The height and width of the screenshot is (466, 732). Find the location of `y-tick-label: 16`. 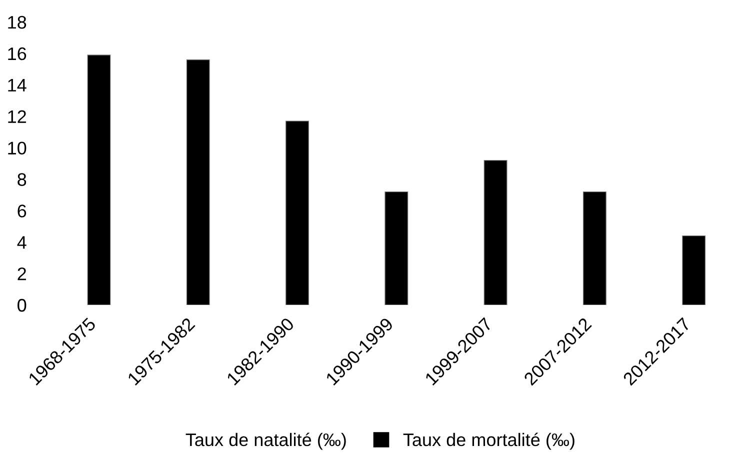

y-tick-label: 16 is located at coordinates (17, 53).